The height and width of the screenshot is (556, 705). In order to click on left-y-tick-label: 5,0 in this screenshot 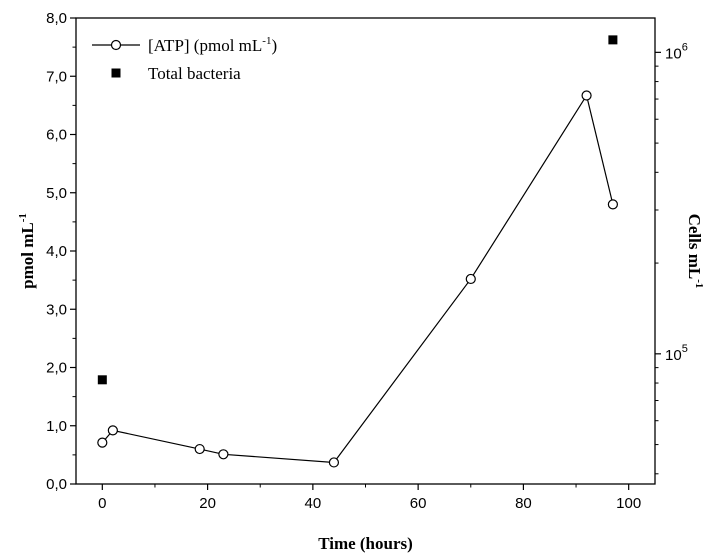, I will do `click(56, 193)`.